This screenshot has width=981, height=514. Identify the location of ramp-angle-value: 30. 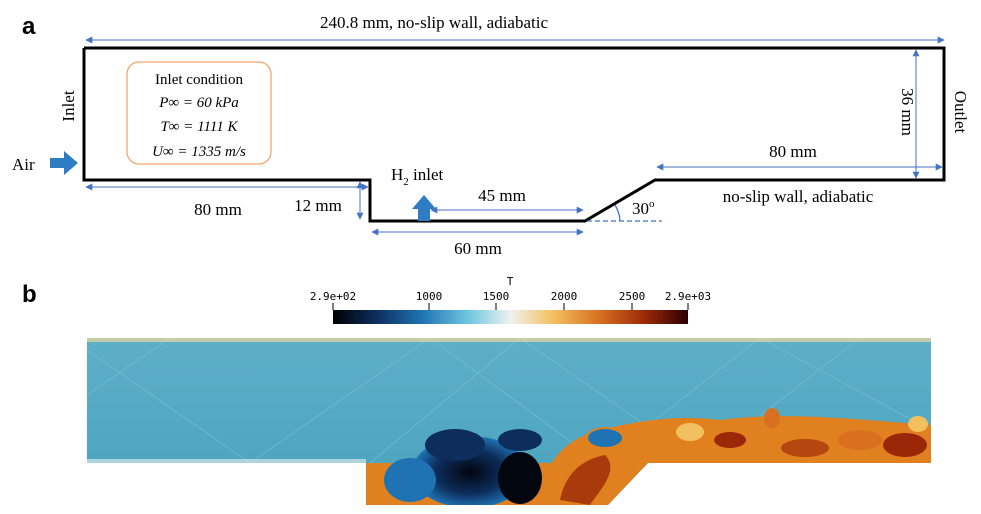
(640, 208).